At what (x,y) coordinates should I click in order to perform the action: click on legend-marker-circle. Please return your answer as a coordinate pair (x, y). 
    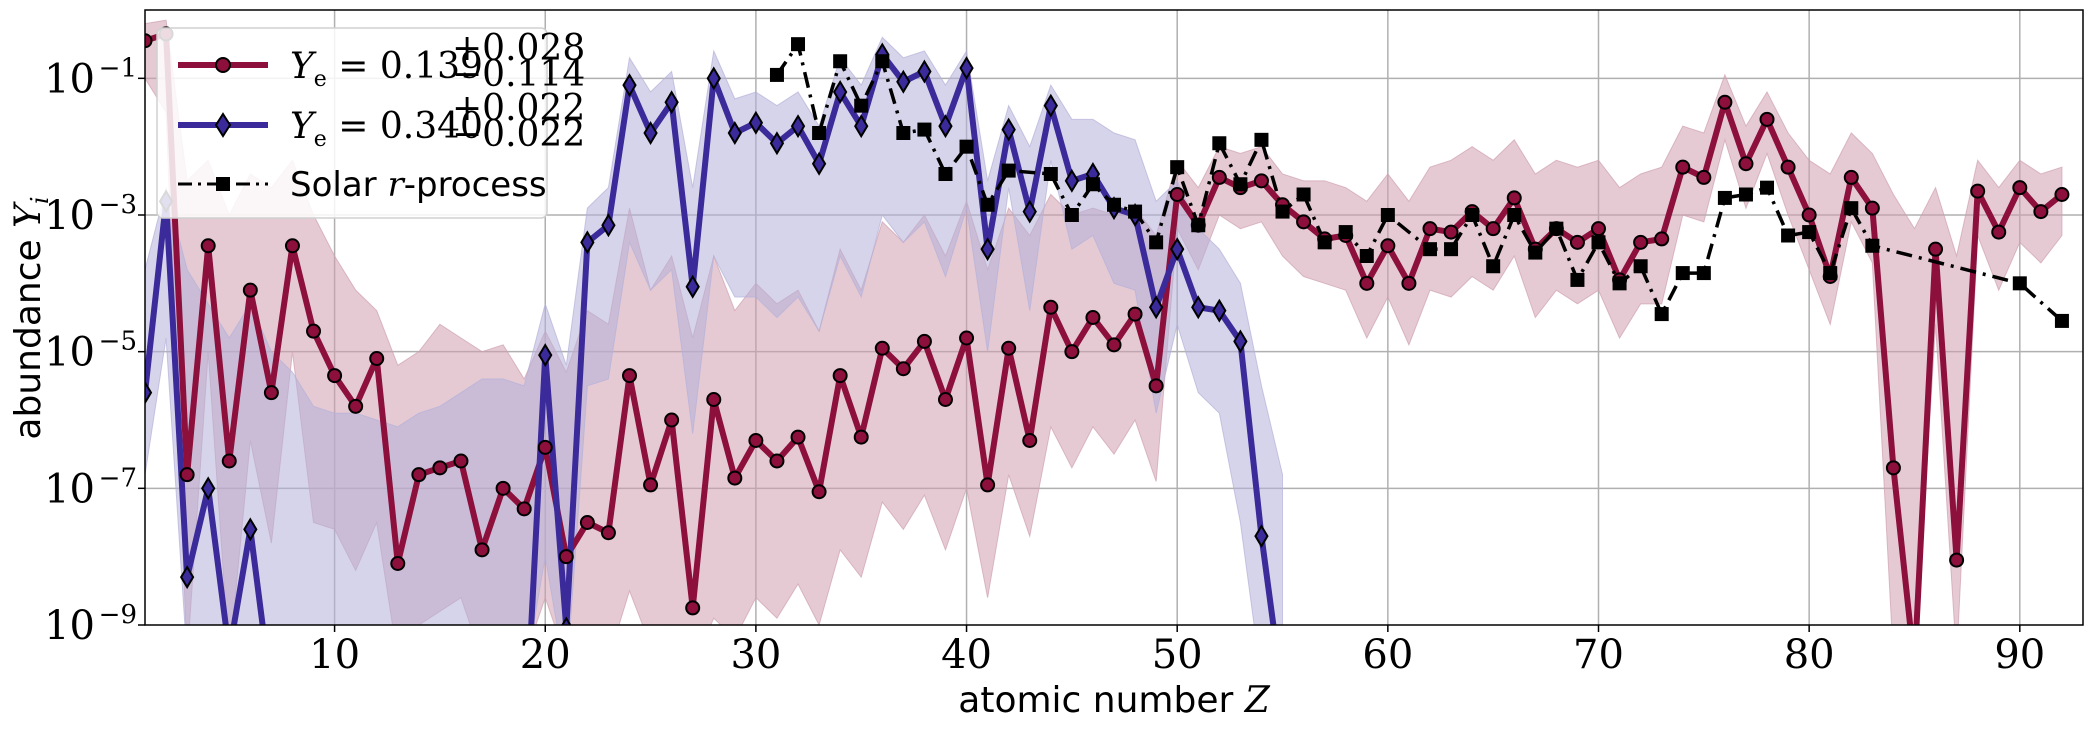
    Looking at the image, I should click on (223, 65).